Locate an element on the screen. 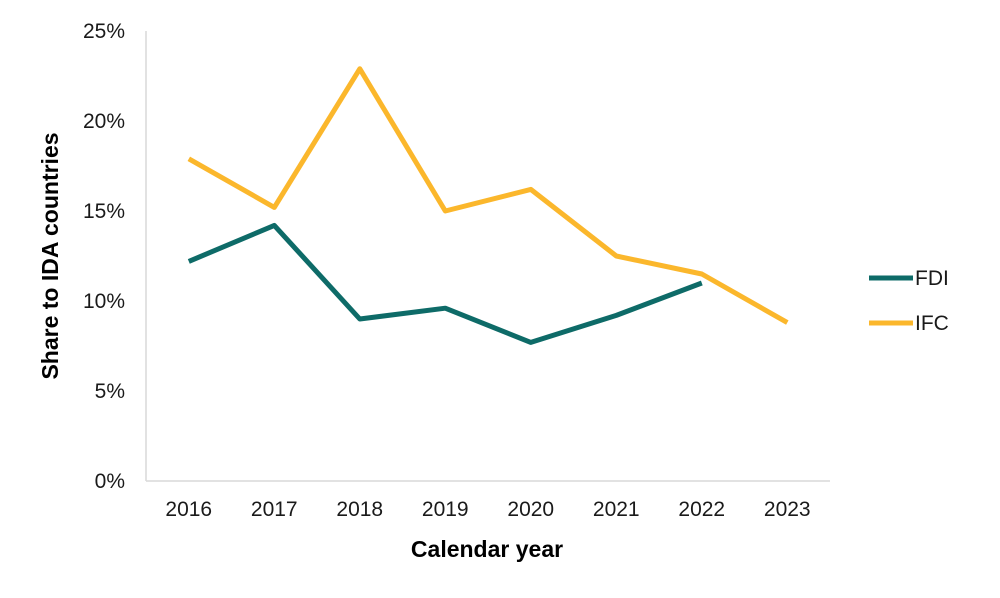  x-tick-label: 2020 is located at coordinates (530, 509).